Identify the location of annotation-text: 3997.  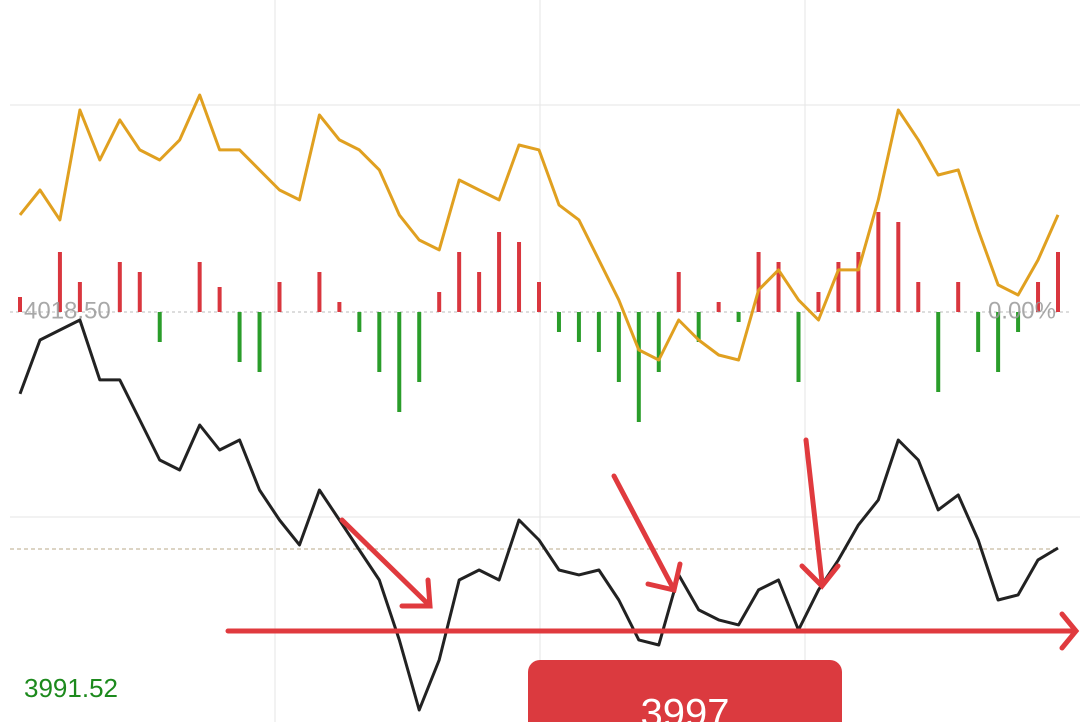
(685, 707).